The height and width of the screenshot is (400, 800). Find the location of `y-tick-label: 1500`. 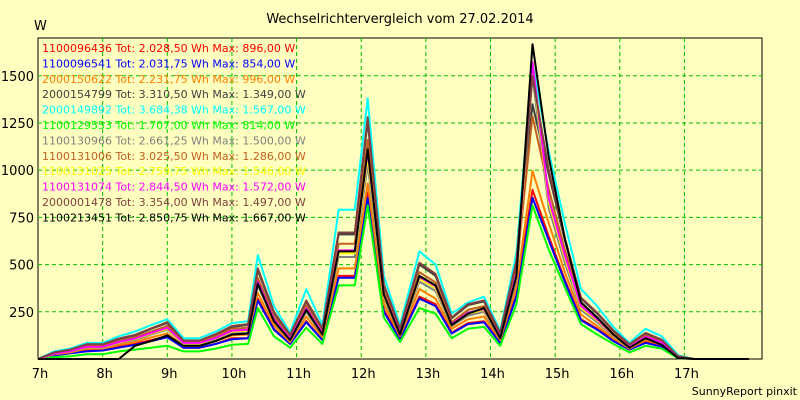

y-tick-label: 1500 is located at coordinates (17, 77).